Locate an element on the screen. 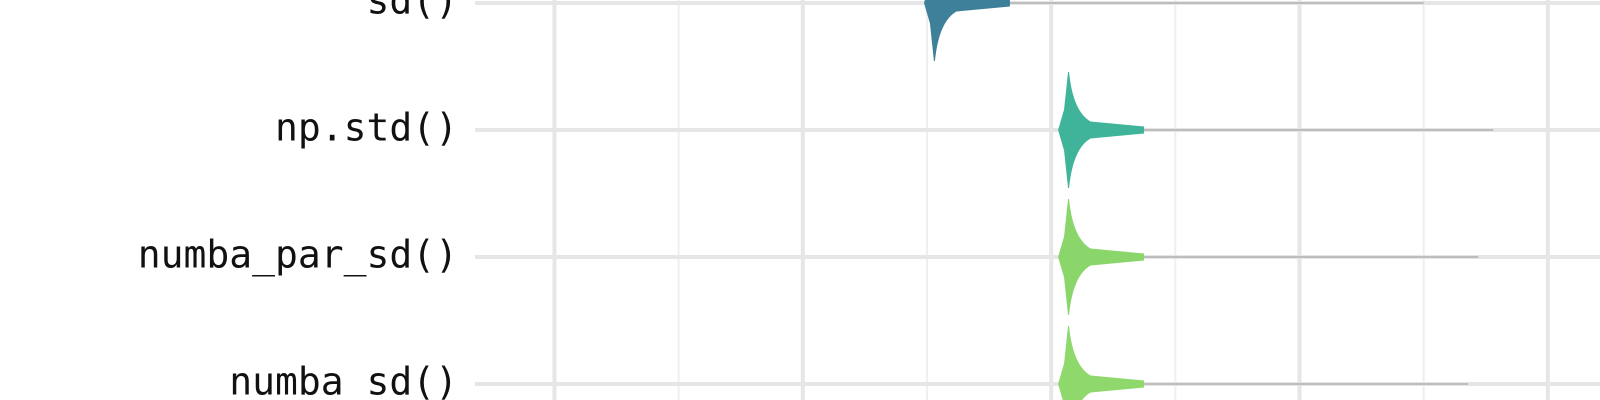  y-tick-label: np.std() is located at coordinates (366, 128).